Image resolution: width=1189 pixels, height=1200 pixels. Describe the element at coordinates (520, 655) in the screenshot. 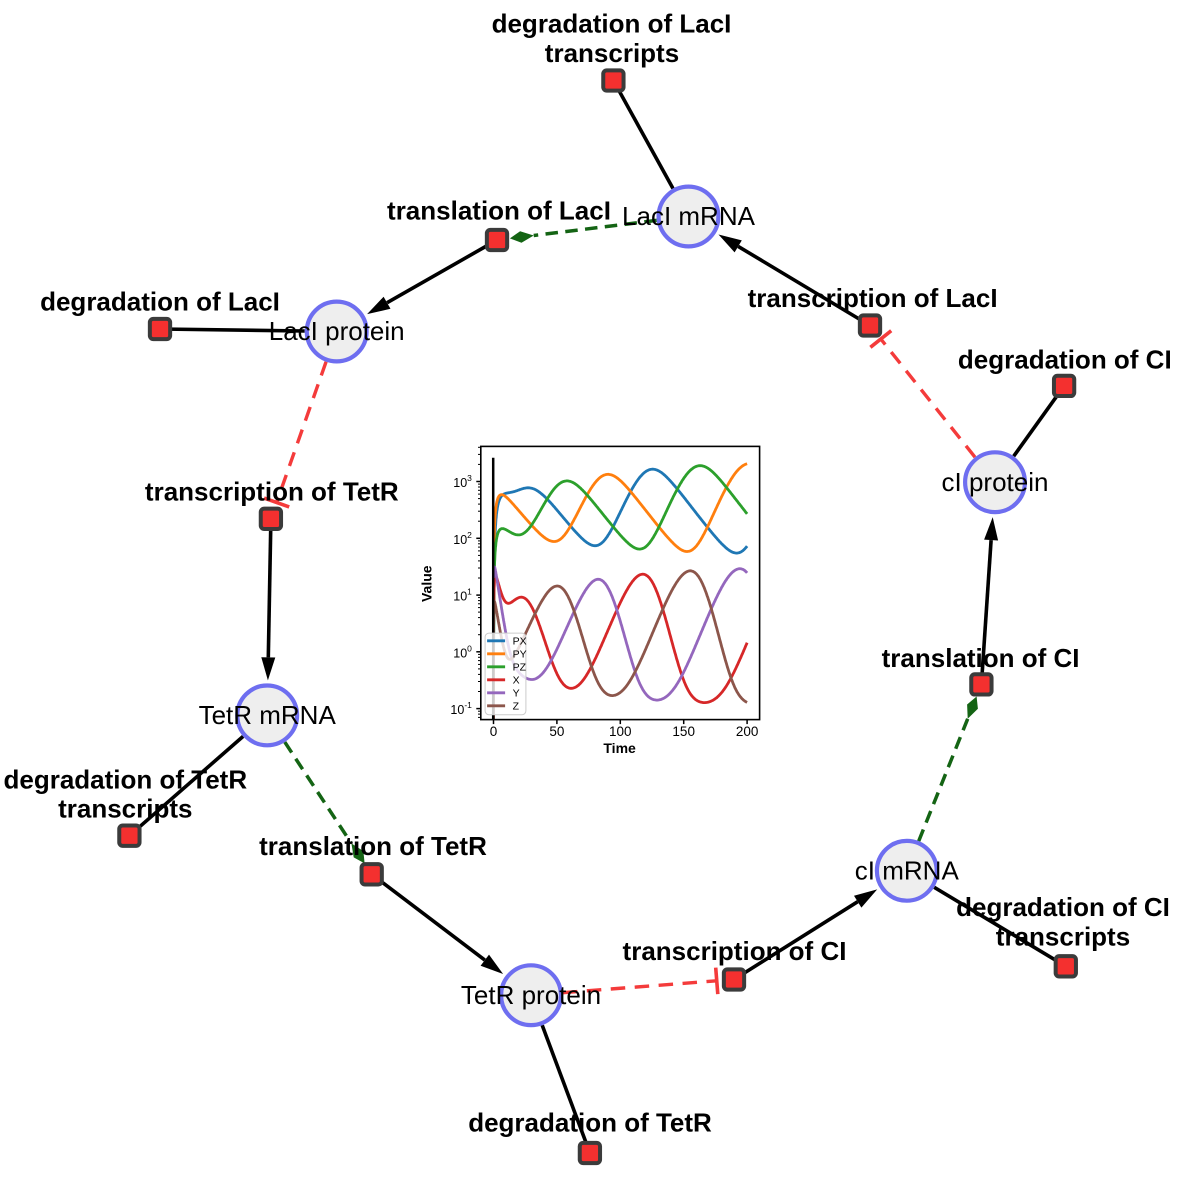

I see `svg-text: PY` at that location.